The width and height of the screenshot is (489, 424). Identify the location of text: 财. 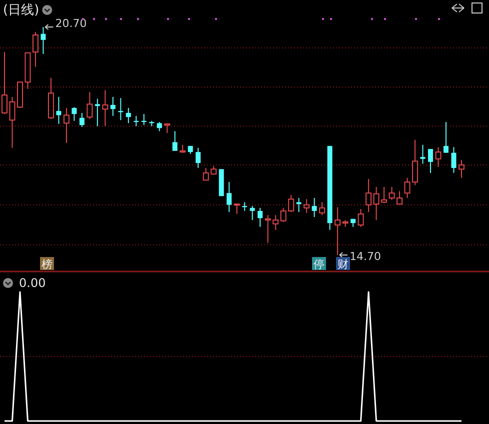
(343, 264).